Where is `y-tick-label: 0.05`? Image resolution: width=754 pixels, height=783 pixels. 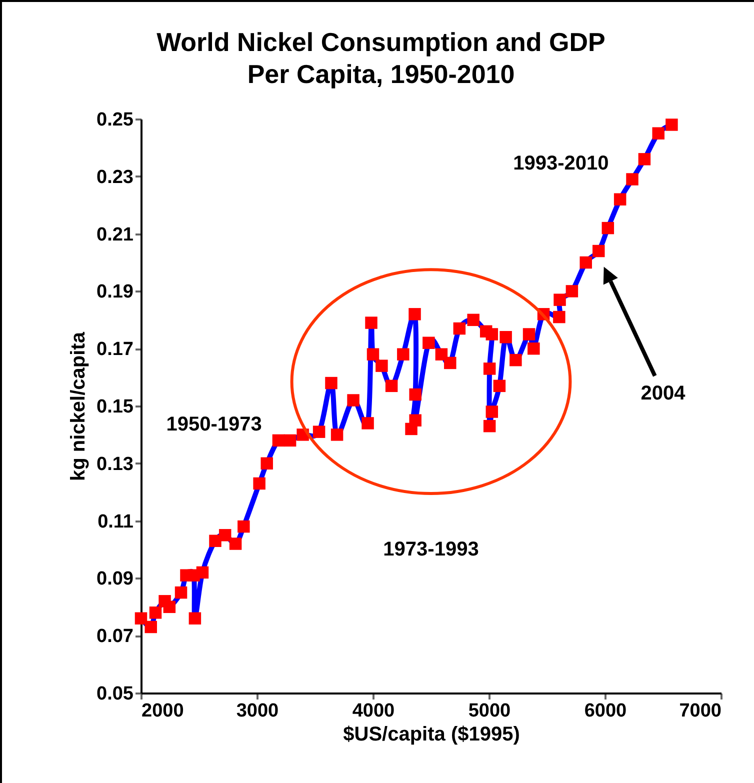 y-tick-label: 0.05 is located at coordinates (115, 694).